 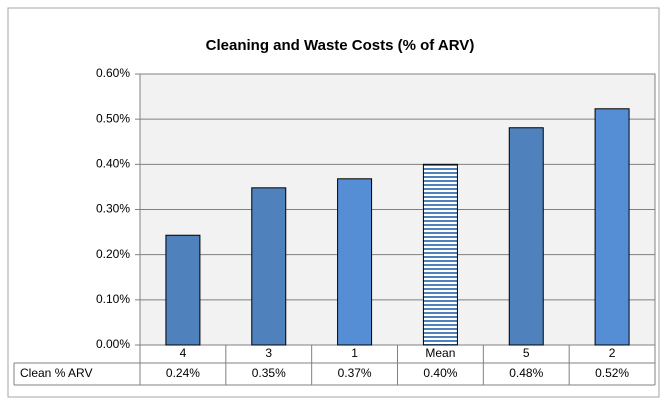 What do you see at coordinates (113, 164) in the screenshot?
I see `y-tick-label: 0.40%` at bounding box center [113, 164].